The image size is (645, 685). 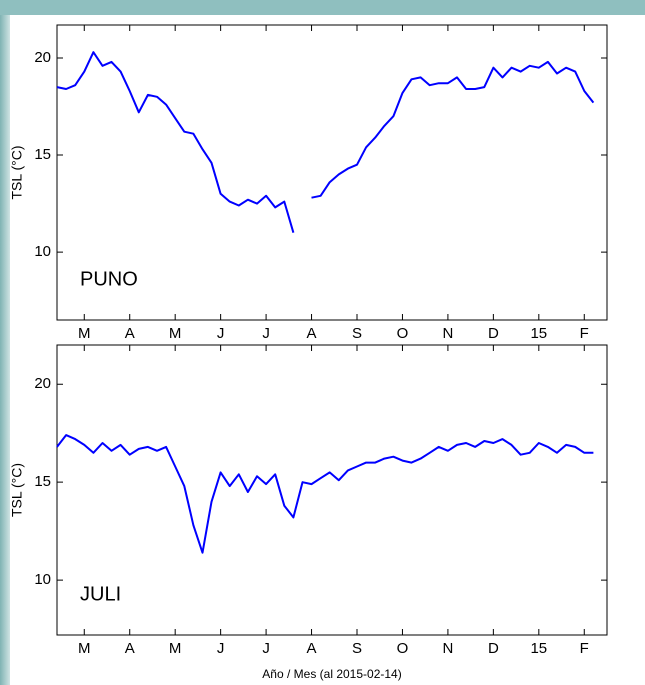 What do you see at coordinates (109, 279) in the screenshot?
I see `panel-label: PUNO` at bounding box center [109, 279].